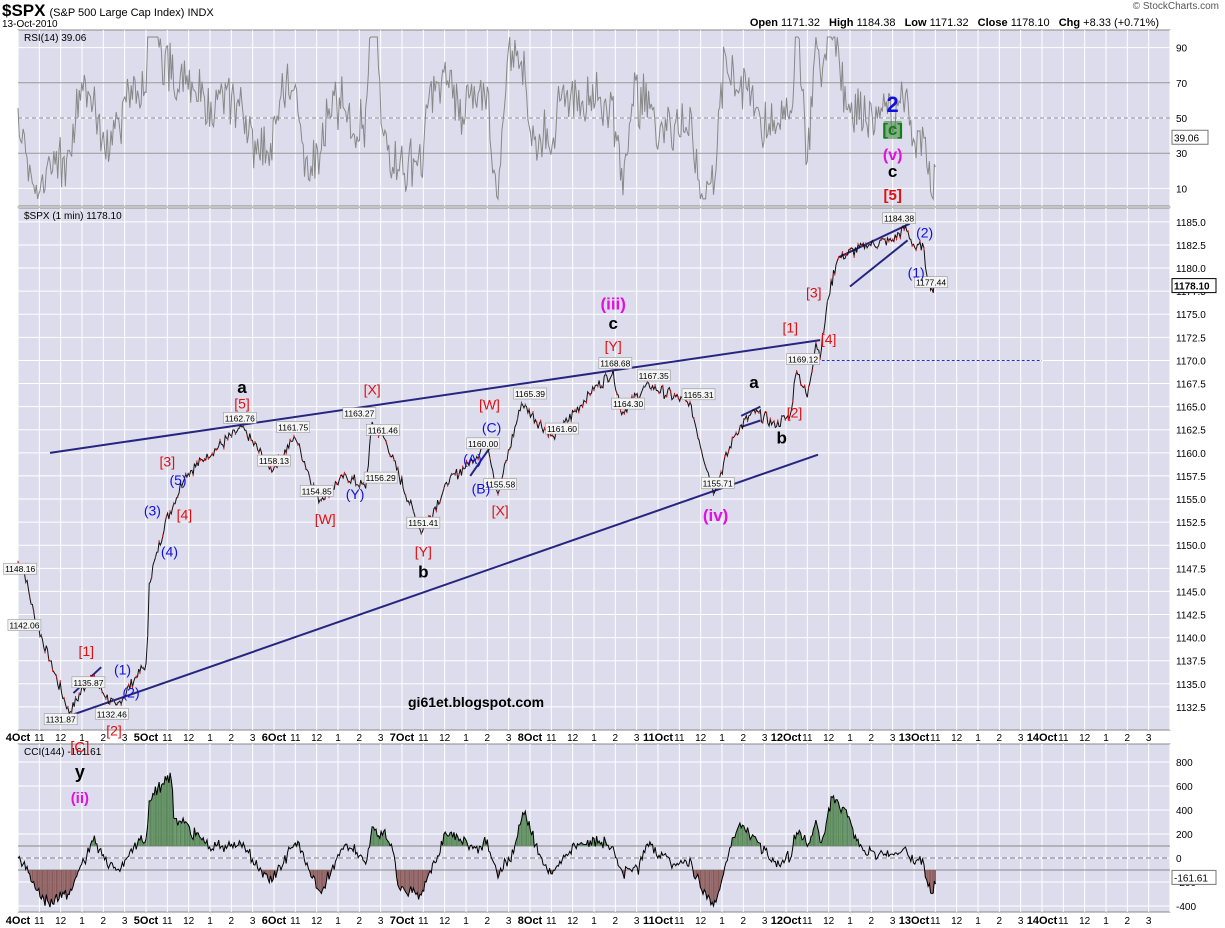 The image size is (1225, 928). I want to click on price-tick-label: 1167.5, so click(1191, 385).